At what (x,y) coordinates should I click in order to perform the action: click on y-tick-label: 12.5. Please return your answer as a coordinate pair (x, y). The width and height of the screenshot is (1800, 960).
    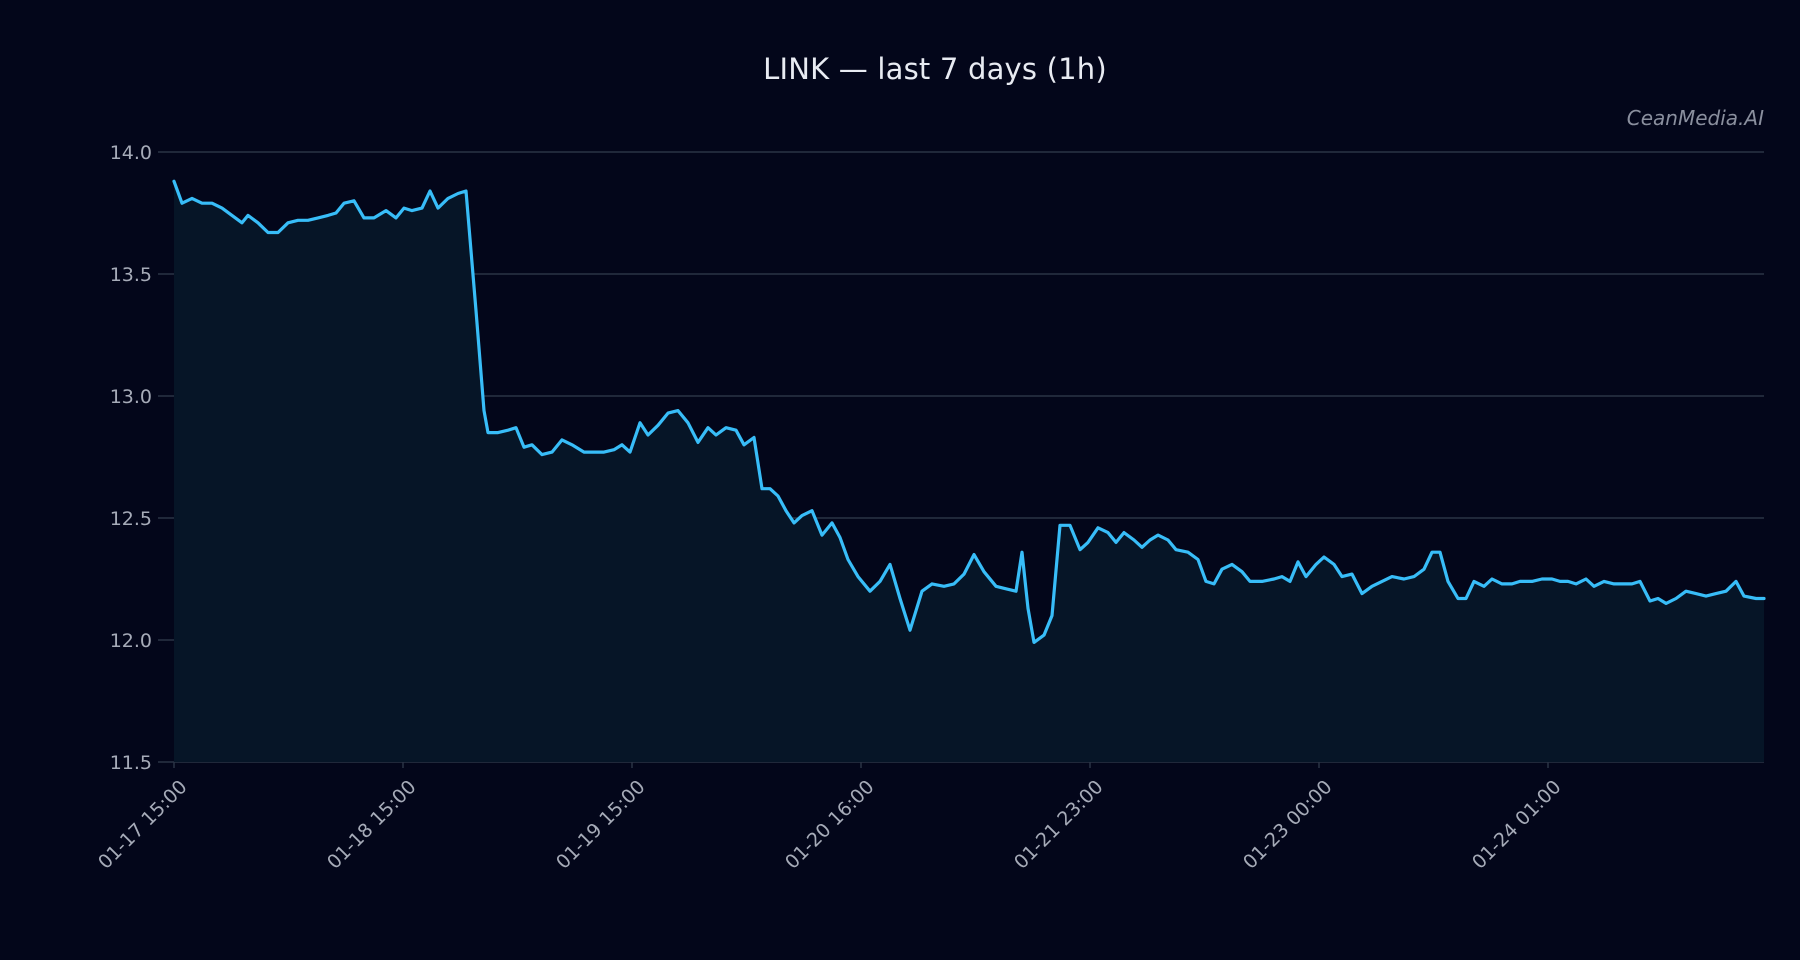
    Looking at the image, I should click on (131, 519).